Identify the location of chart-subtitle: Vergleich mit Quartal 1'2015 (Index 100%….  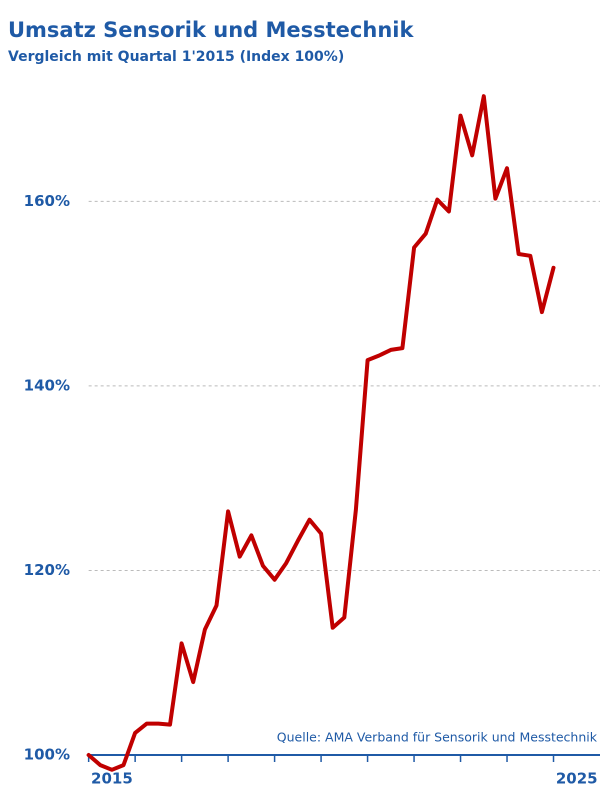
(176, 57).